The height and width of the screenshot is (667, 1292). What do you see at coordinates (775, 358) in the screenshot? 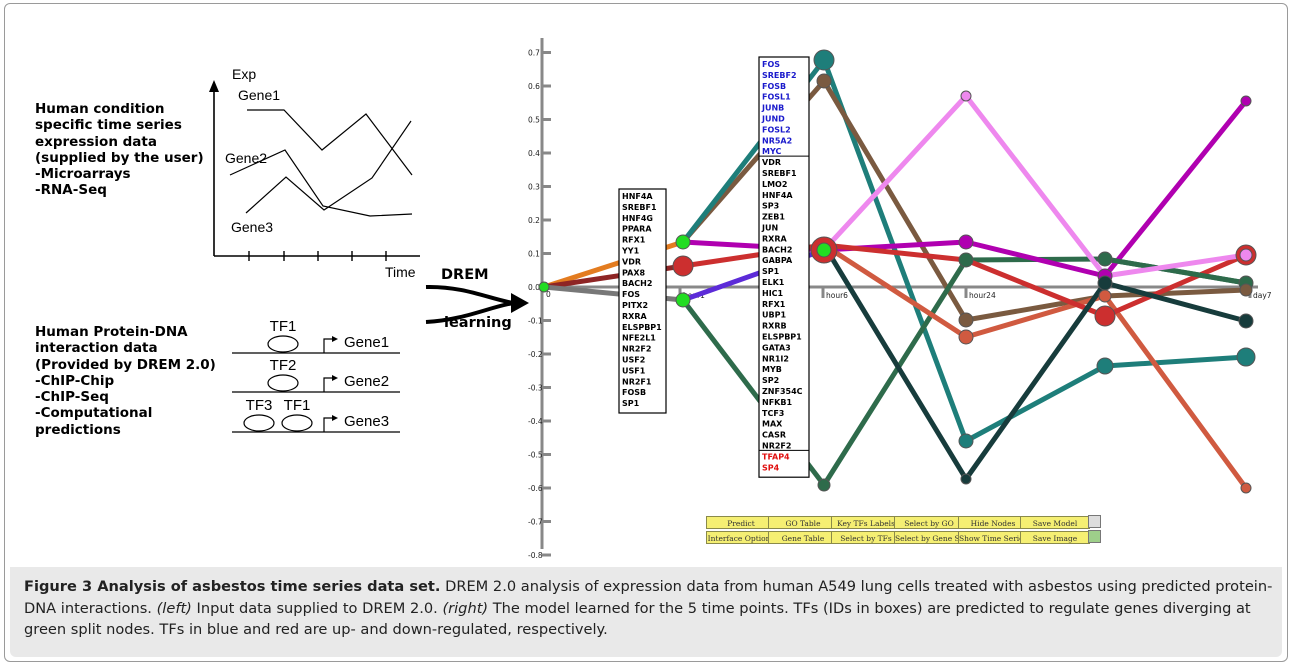
I see `tf-name: NR1I2` at bounding box center [775, 358].